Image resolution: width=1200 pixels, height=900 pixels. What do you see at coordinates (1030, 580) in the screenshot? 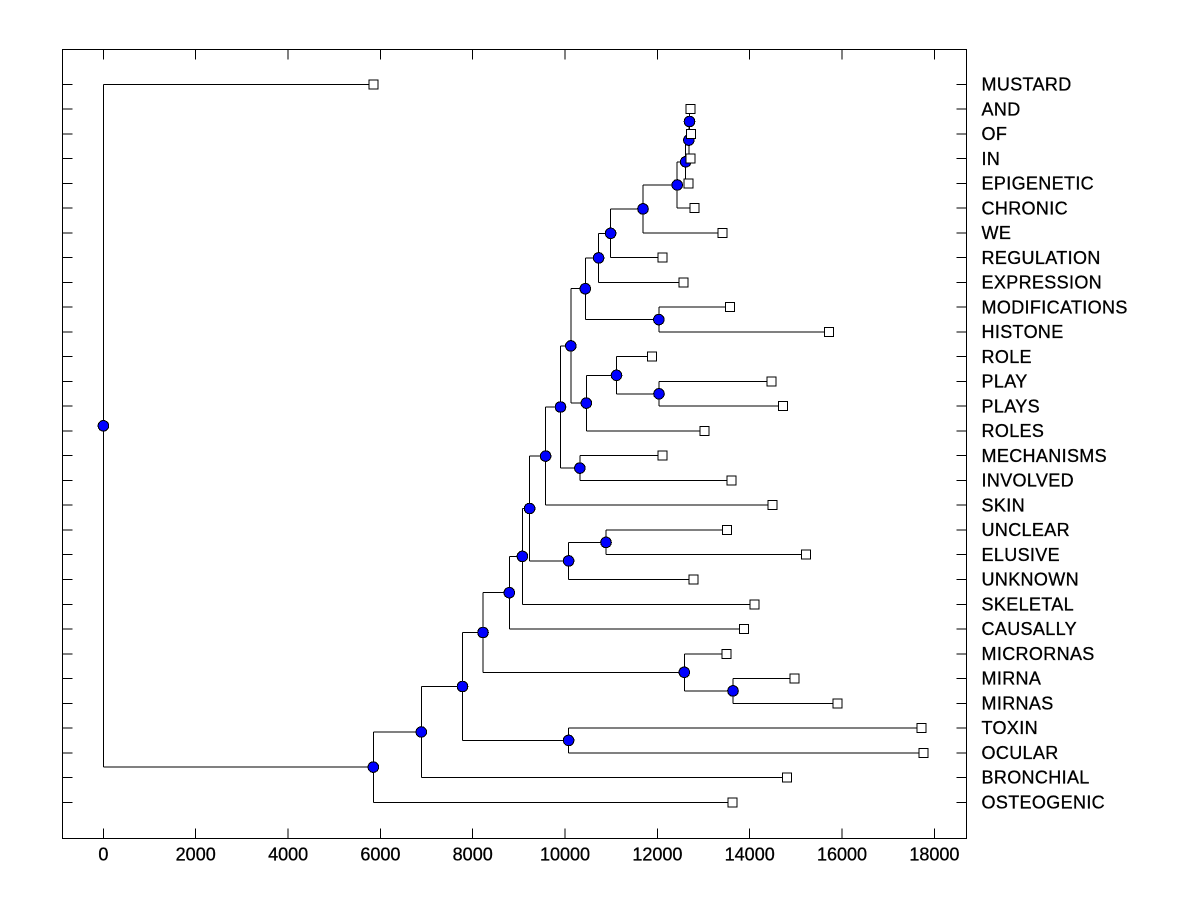
I see `svg-text: UNKNOWN` at bounding box center [1030, 580].